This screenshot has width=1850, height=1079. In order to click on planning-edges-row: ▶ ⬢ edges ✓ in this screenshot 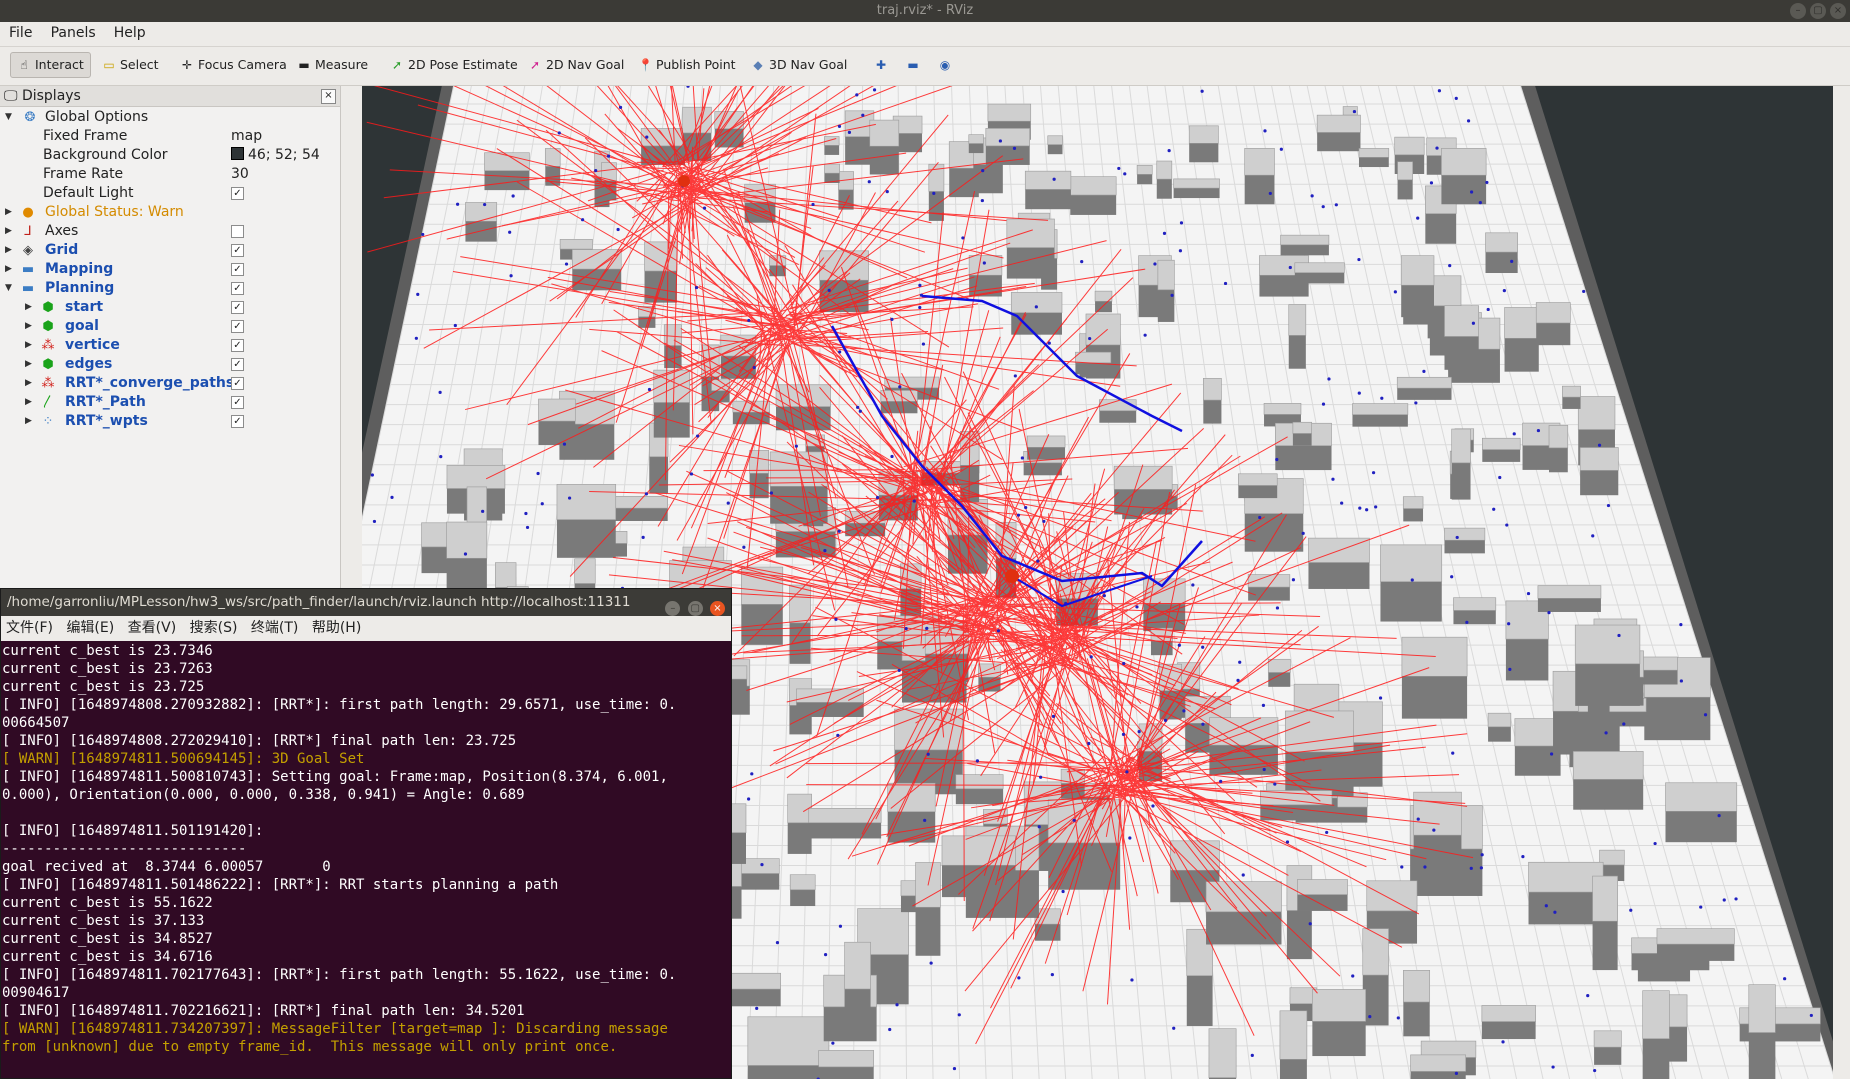, I will do `click(170, 364)`.